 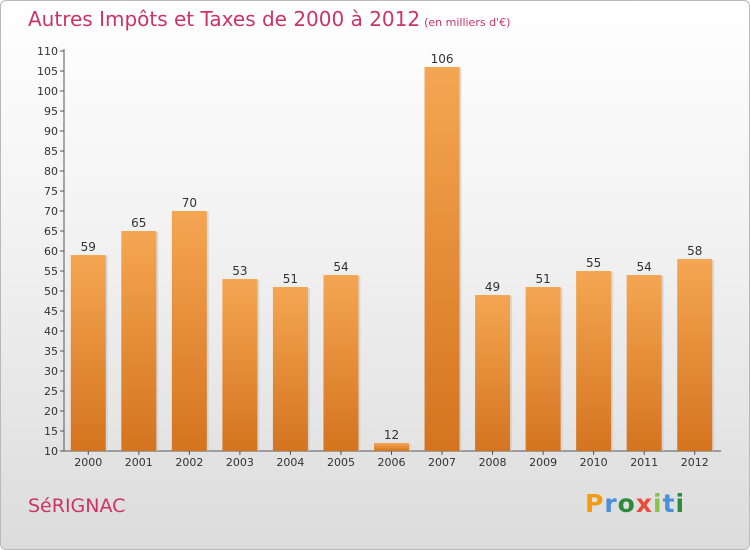 What do you see at coordinates (88, 247) in the screenshot?
I see `bar-value-label: 59` at bounding box center [88, 247].